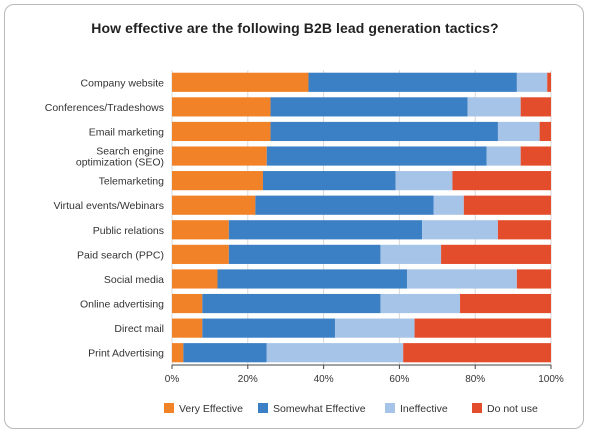 This screenshot has width=590, height=433. Describe the element at coordinates (172, 379) in the screenshot. I see `x-tick-label: 0%` at that location.